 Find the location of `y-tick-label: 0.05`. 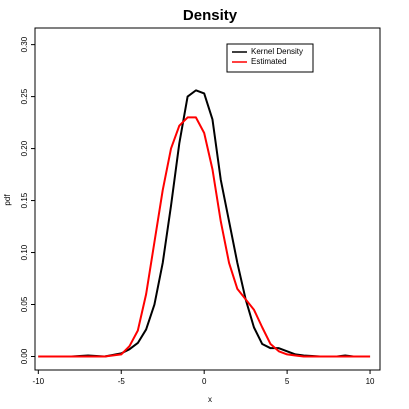

y-tick-label: 0.05 is located at coordinates (24, 304).